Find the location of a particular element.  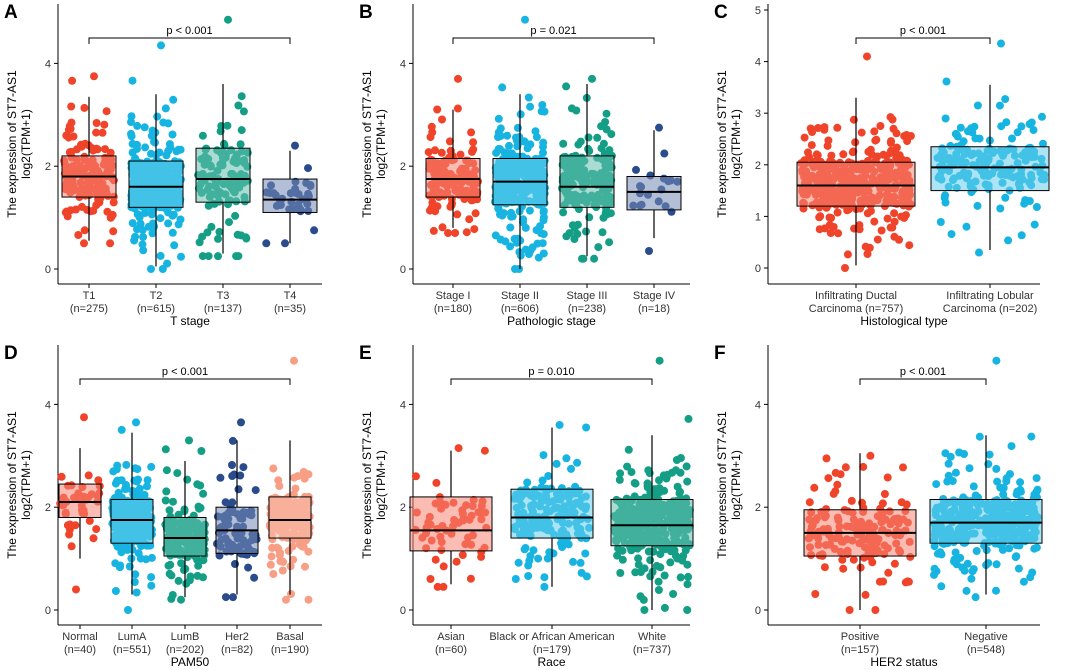

y-axis-label-line1: The expression of ST7-AS1 is located at coordinates (12, 485).